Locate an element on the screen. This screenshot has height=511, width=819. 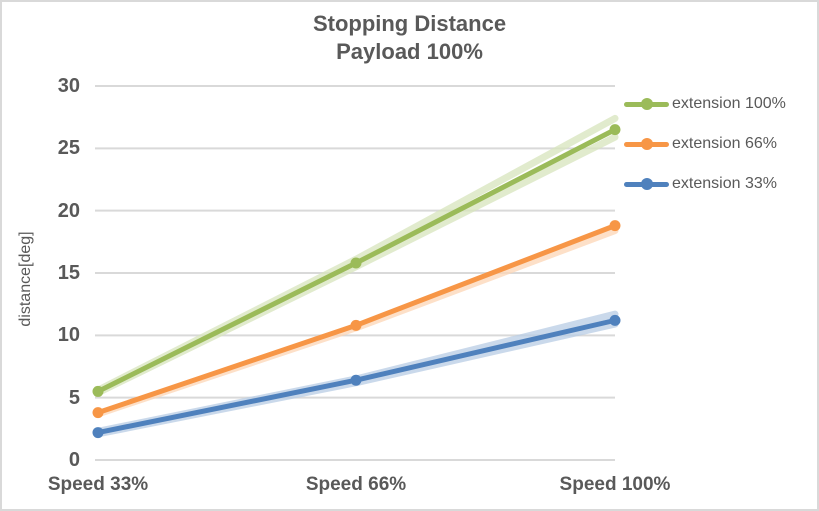
chart-title: Stopping Distance Payload 100% is located at coordinates (409, 38).